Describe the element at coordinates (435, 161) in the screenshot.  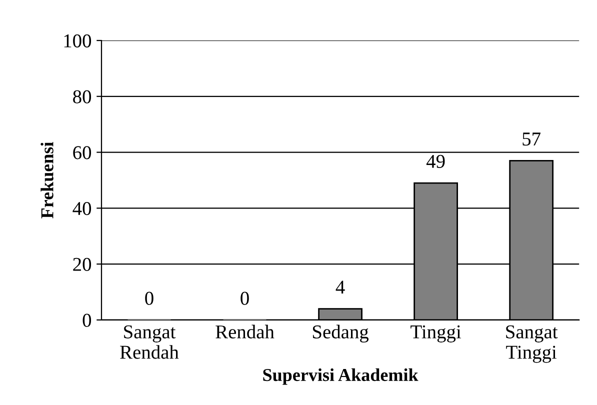
I see `data-label: 49` at that location.